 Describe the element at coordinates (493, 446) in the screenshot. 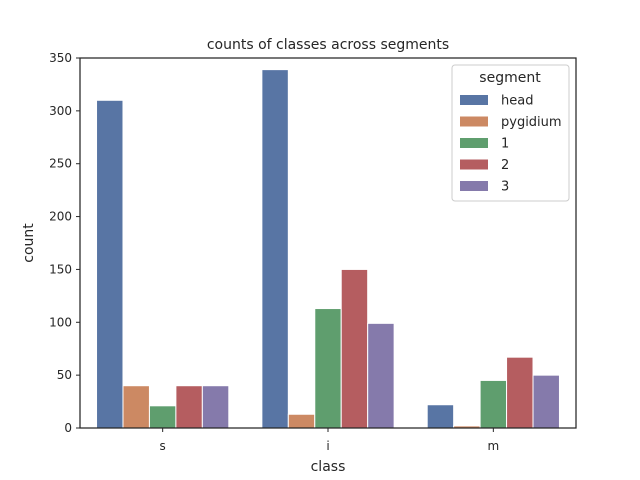

I see `x-tick-label: m` at that location.